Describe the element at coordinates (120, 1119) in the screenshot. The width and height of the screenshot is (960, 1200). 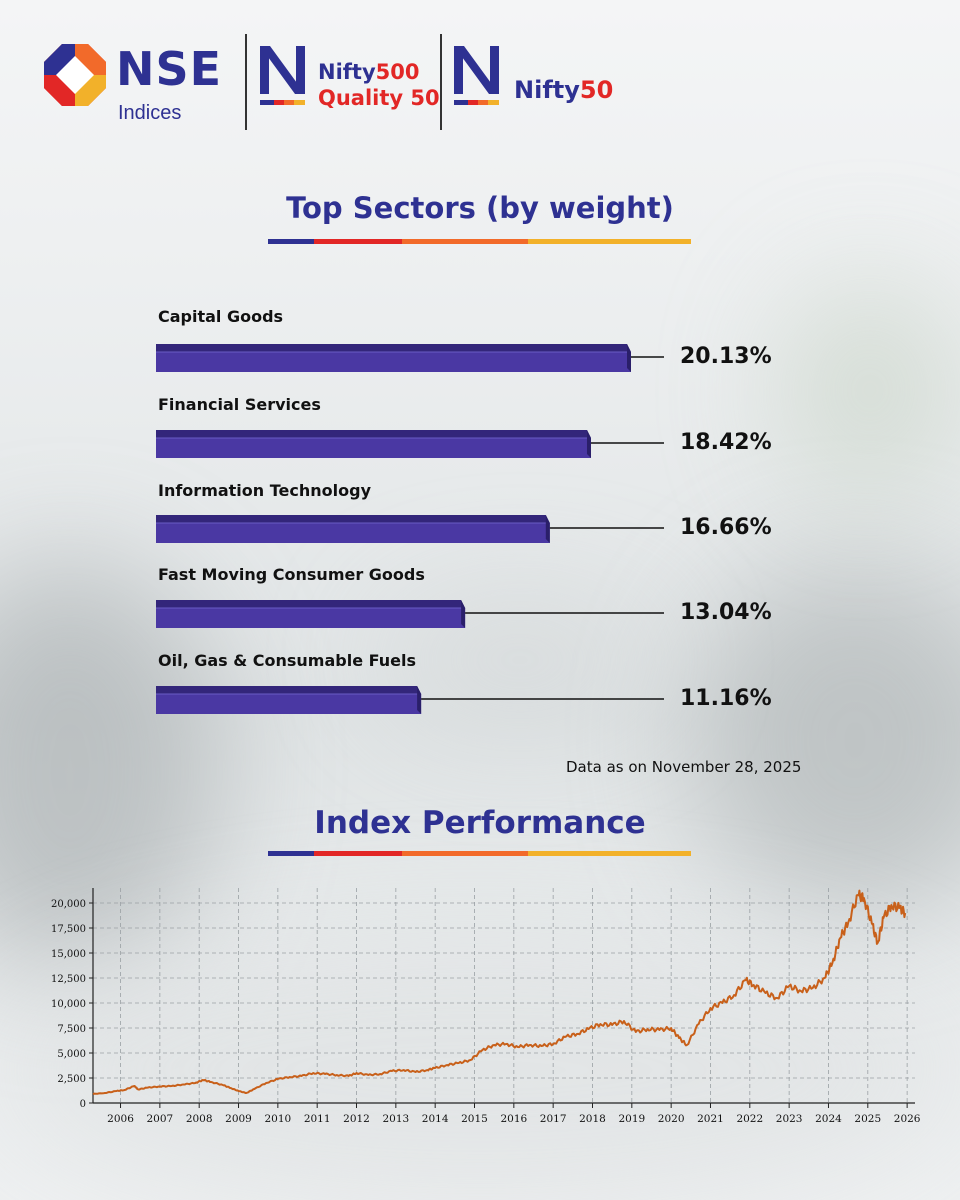
I see `x-tick-label: 2006` at that location.